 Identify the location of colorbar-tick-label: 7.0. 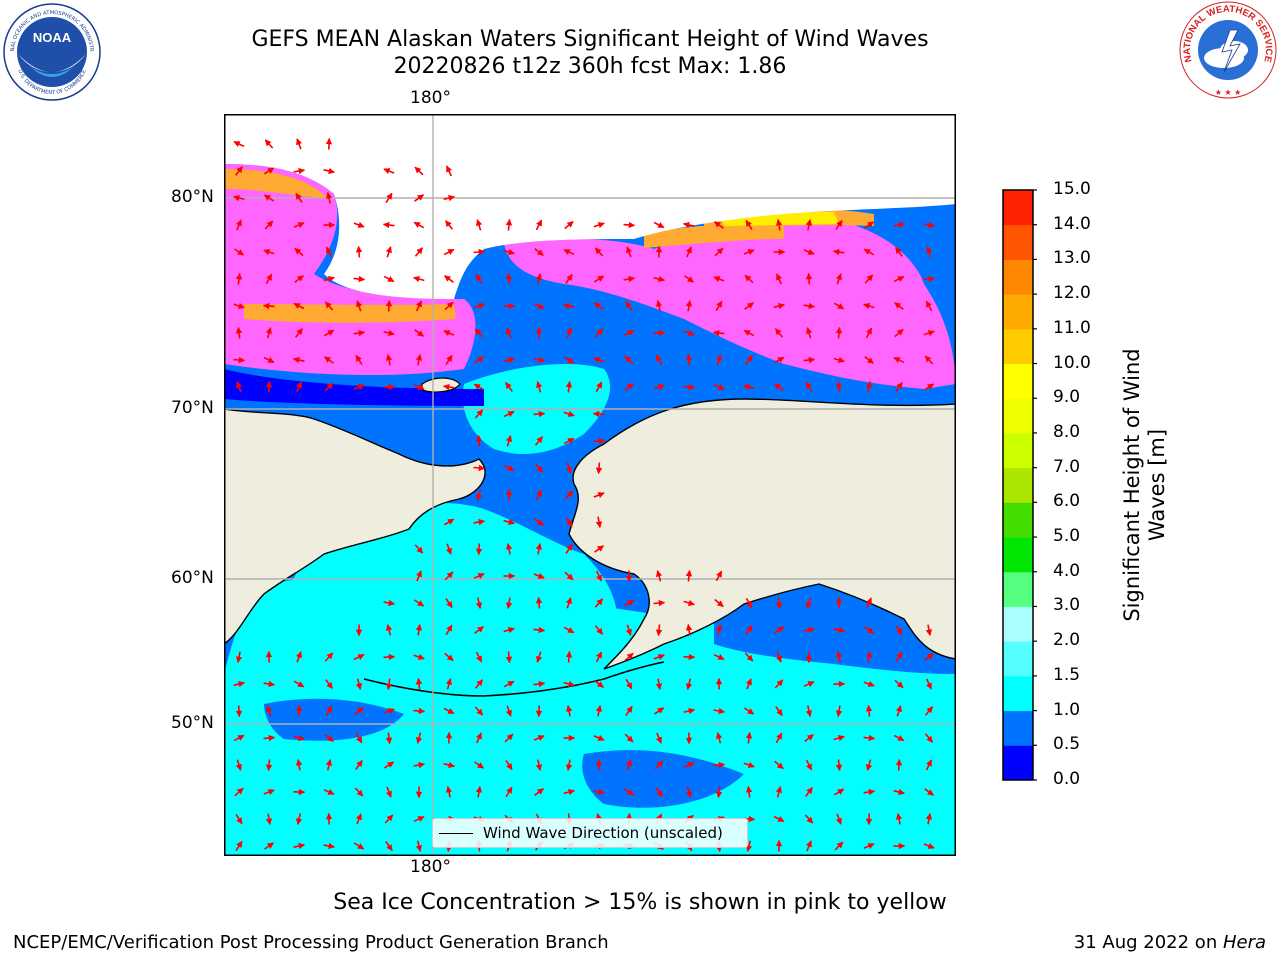
(1067, 466).